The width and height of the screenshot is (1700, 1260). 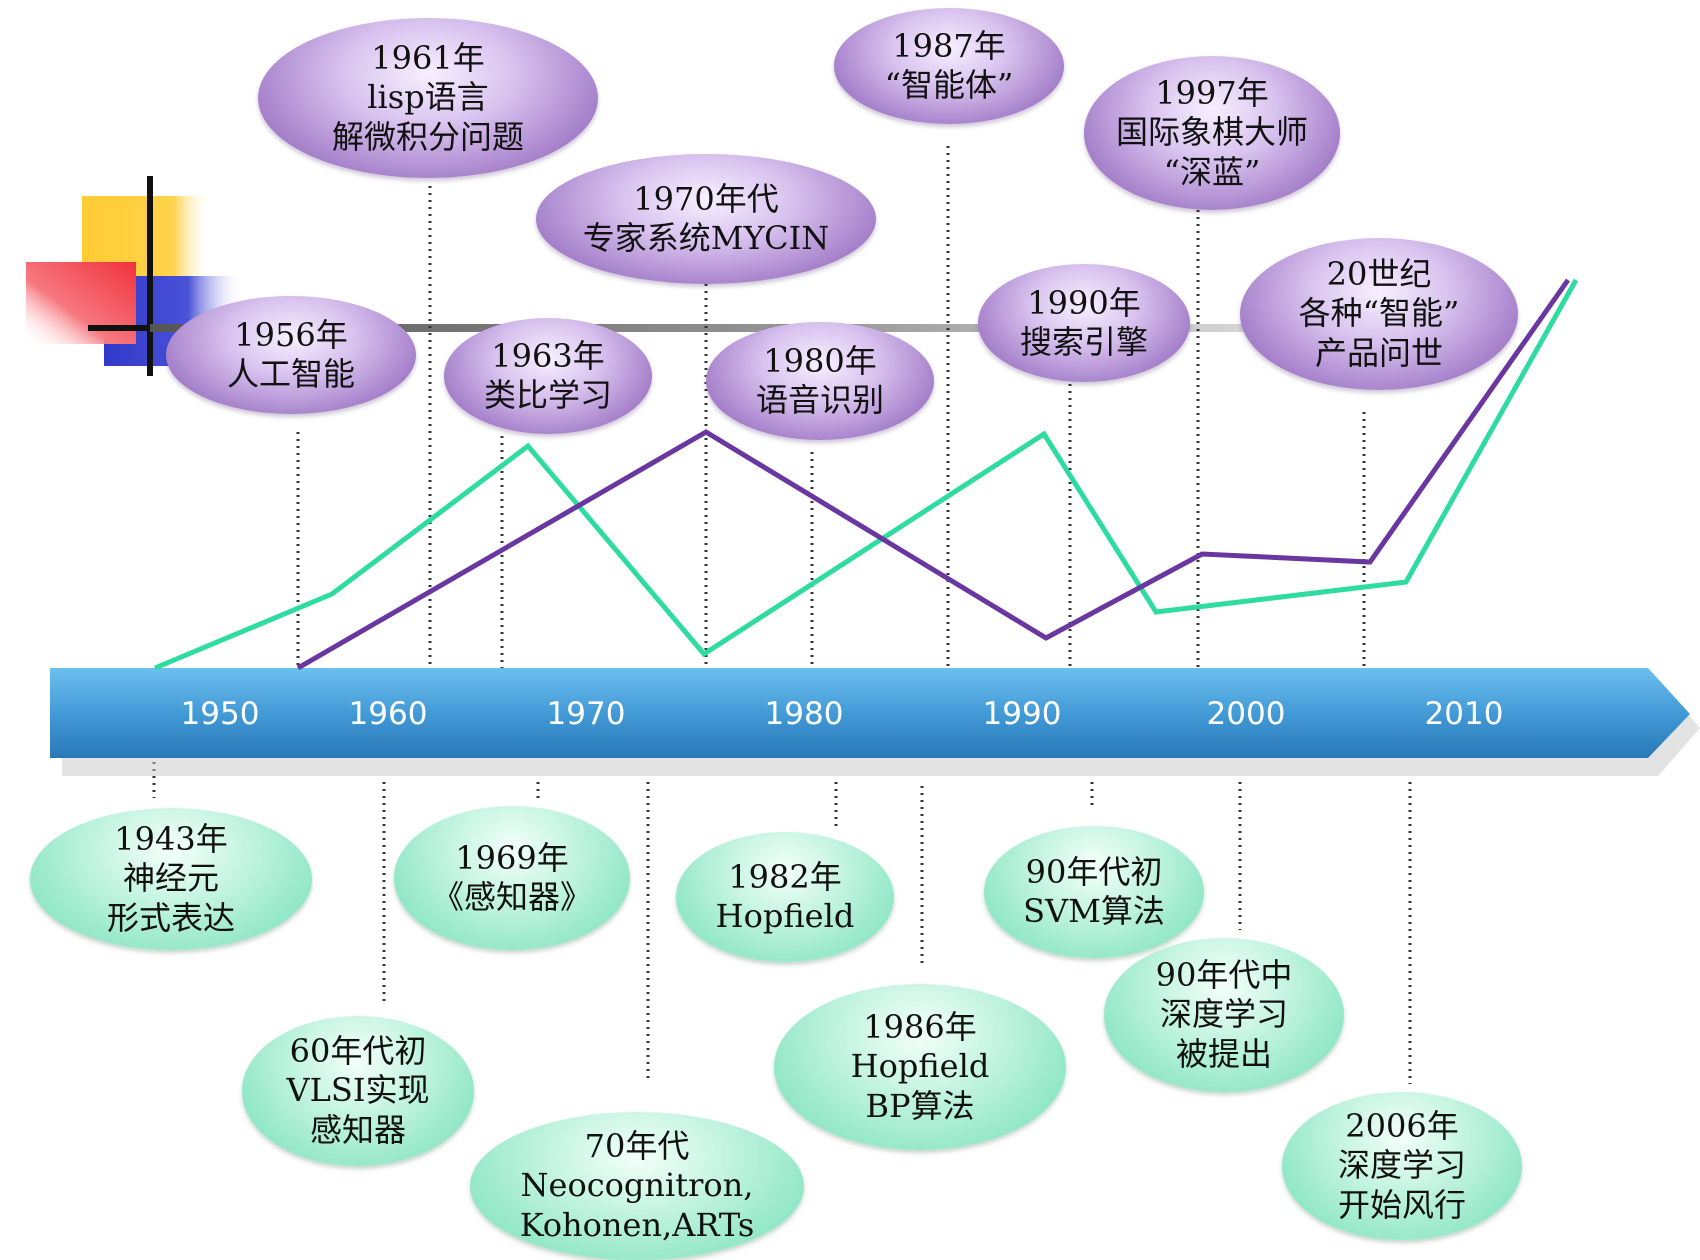 I want to click on axis-tick-label: 1960, so click(x=388, y=714).